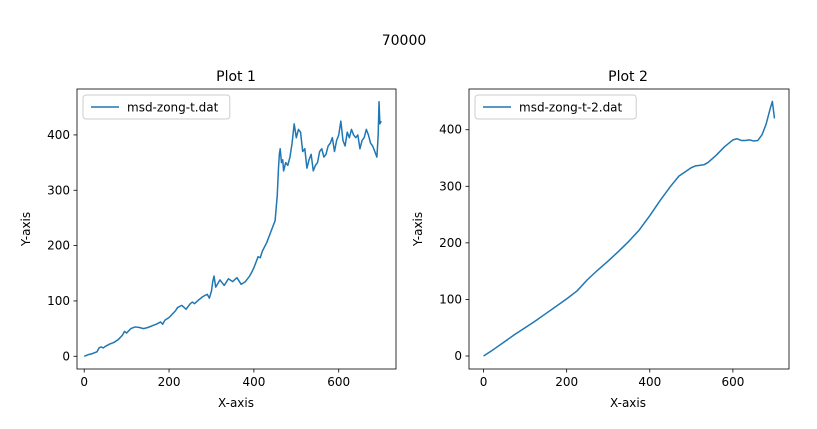 The image size is (817, 429). What do you see at coordinates (450, 299) in the screenshot?
I see `subplot-2-ytick-label: 100` at bounding box center [450, 299].